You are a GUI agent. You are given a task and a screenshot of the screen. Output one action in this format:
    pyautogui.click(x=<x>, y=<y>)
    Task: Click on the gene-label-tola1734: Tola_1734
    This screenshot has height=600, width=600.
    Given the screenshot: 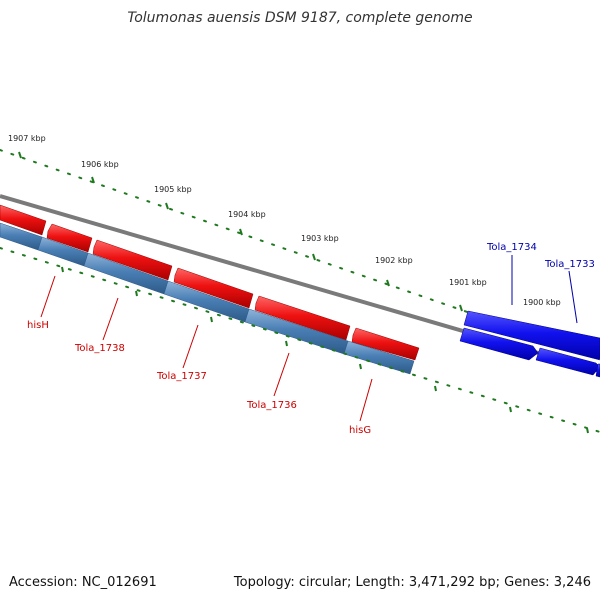 What is the action you would take?
    pyautogui.click(x=511, y=247)
    